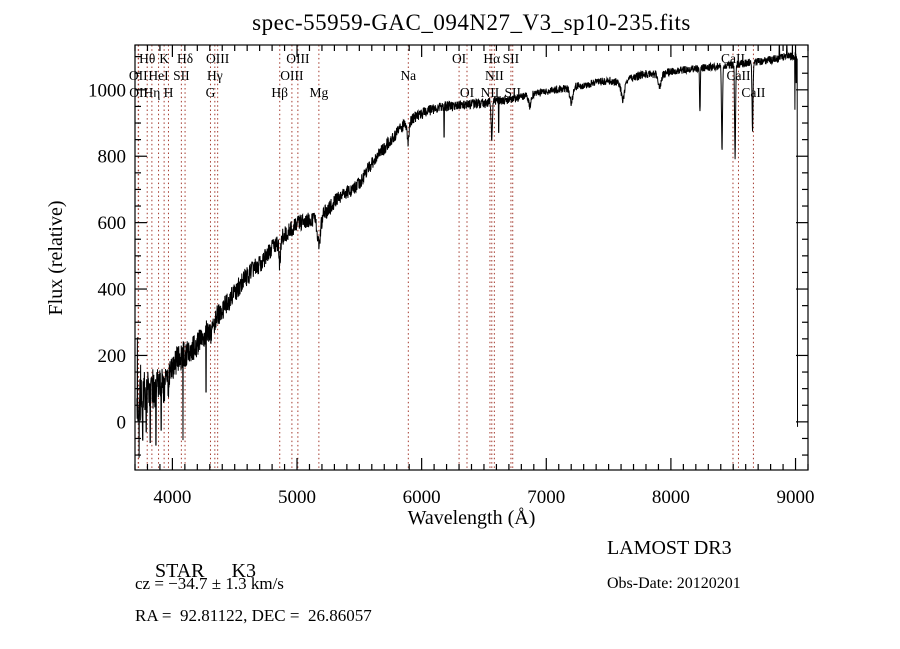 The width and height of the screenshot is (900, 649). What do you see at coordinates (215, 75) in the screenshot?
I see `line-label-hγ: Hγ` at bounding box center [215, 75].